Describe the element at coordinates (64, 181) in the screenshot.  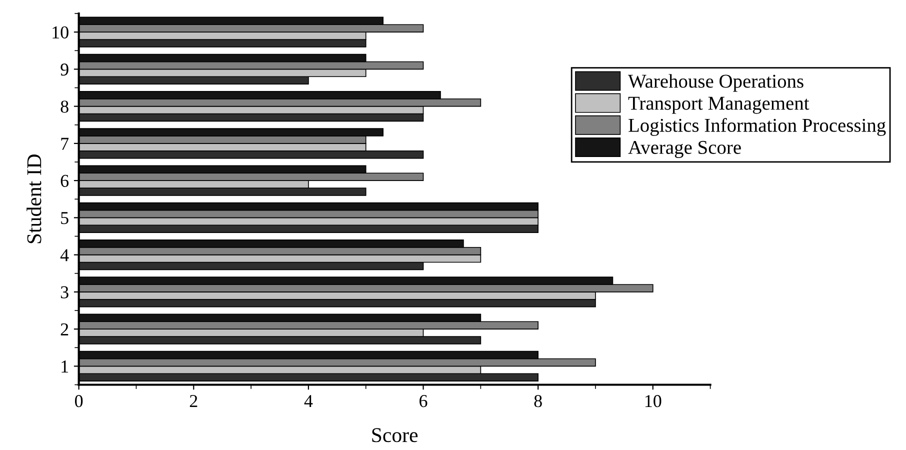
I see `y-tick-label: 6` at that location.